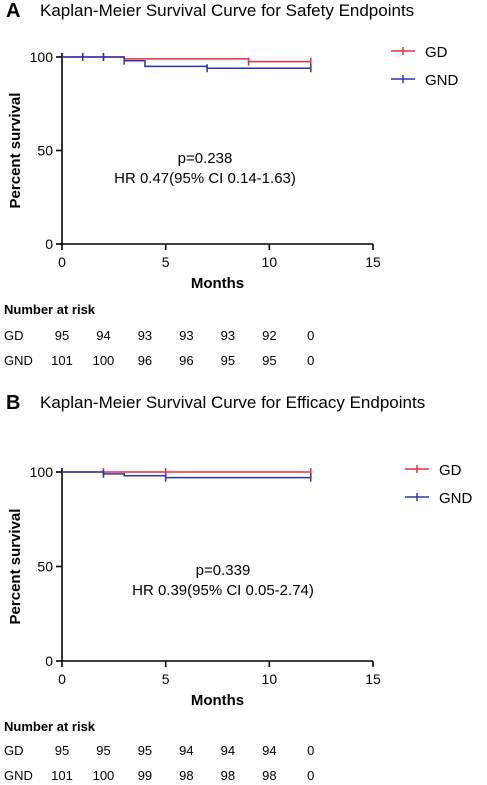  What do you see at coordinates (223, 570) in the screenshot?
I see `stat-annotation: p=0.339` at bounding box center [223, 570].